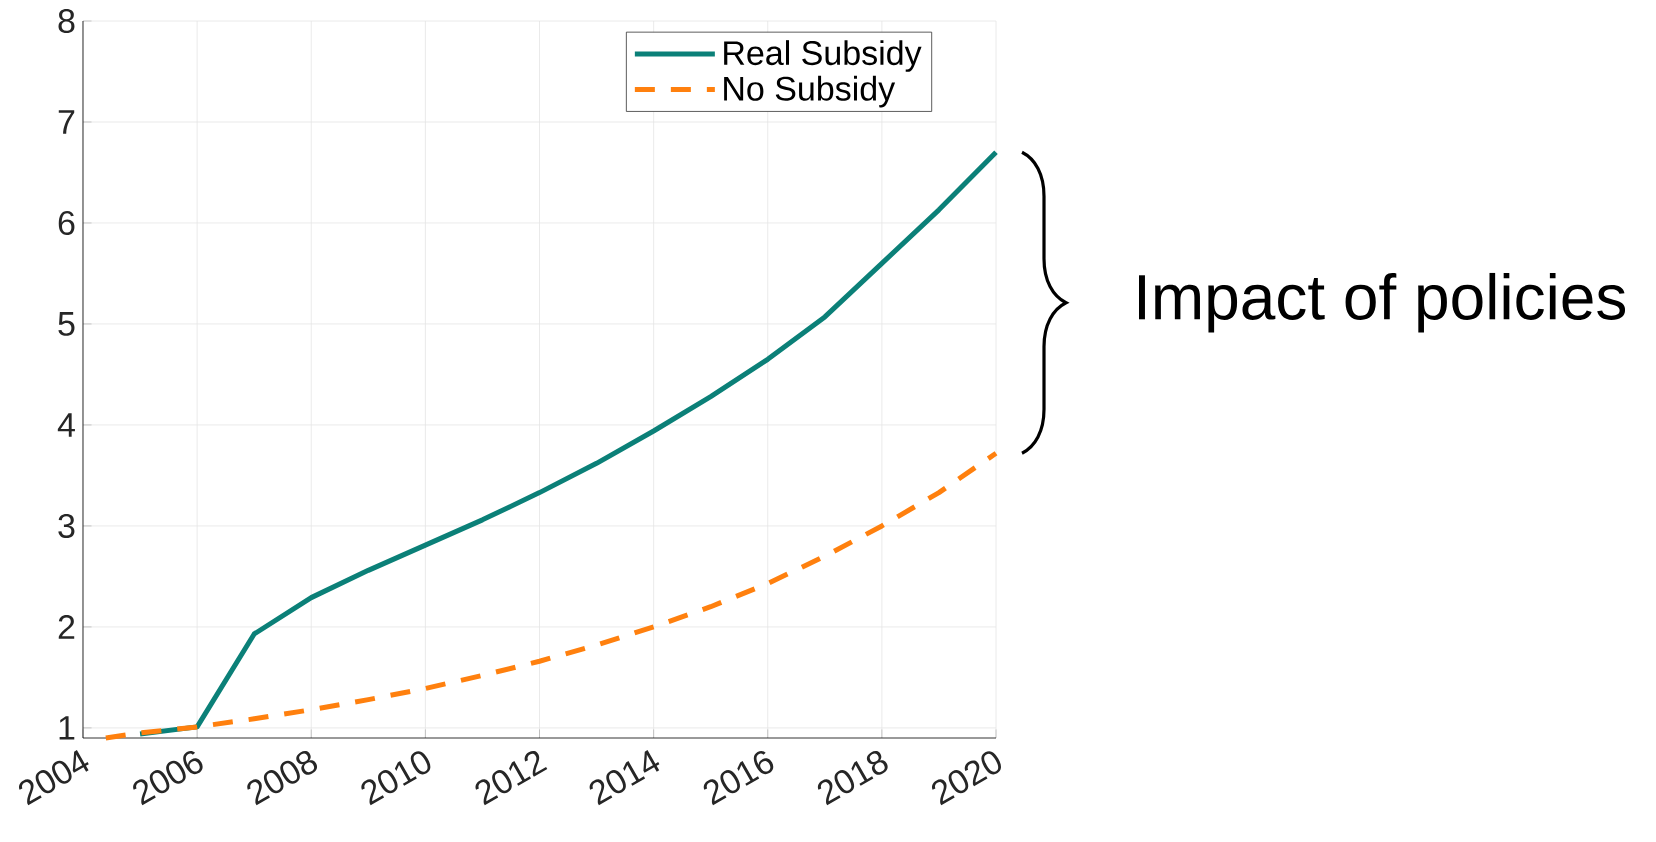 The width and height of the screenshot is (1656, 842). Describe the element at coordinates (511, 778) in the screenshot. I see `x-tick-label: 2012` at that location.